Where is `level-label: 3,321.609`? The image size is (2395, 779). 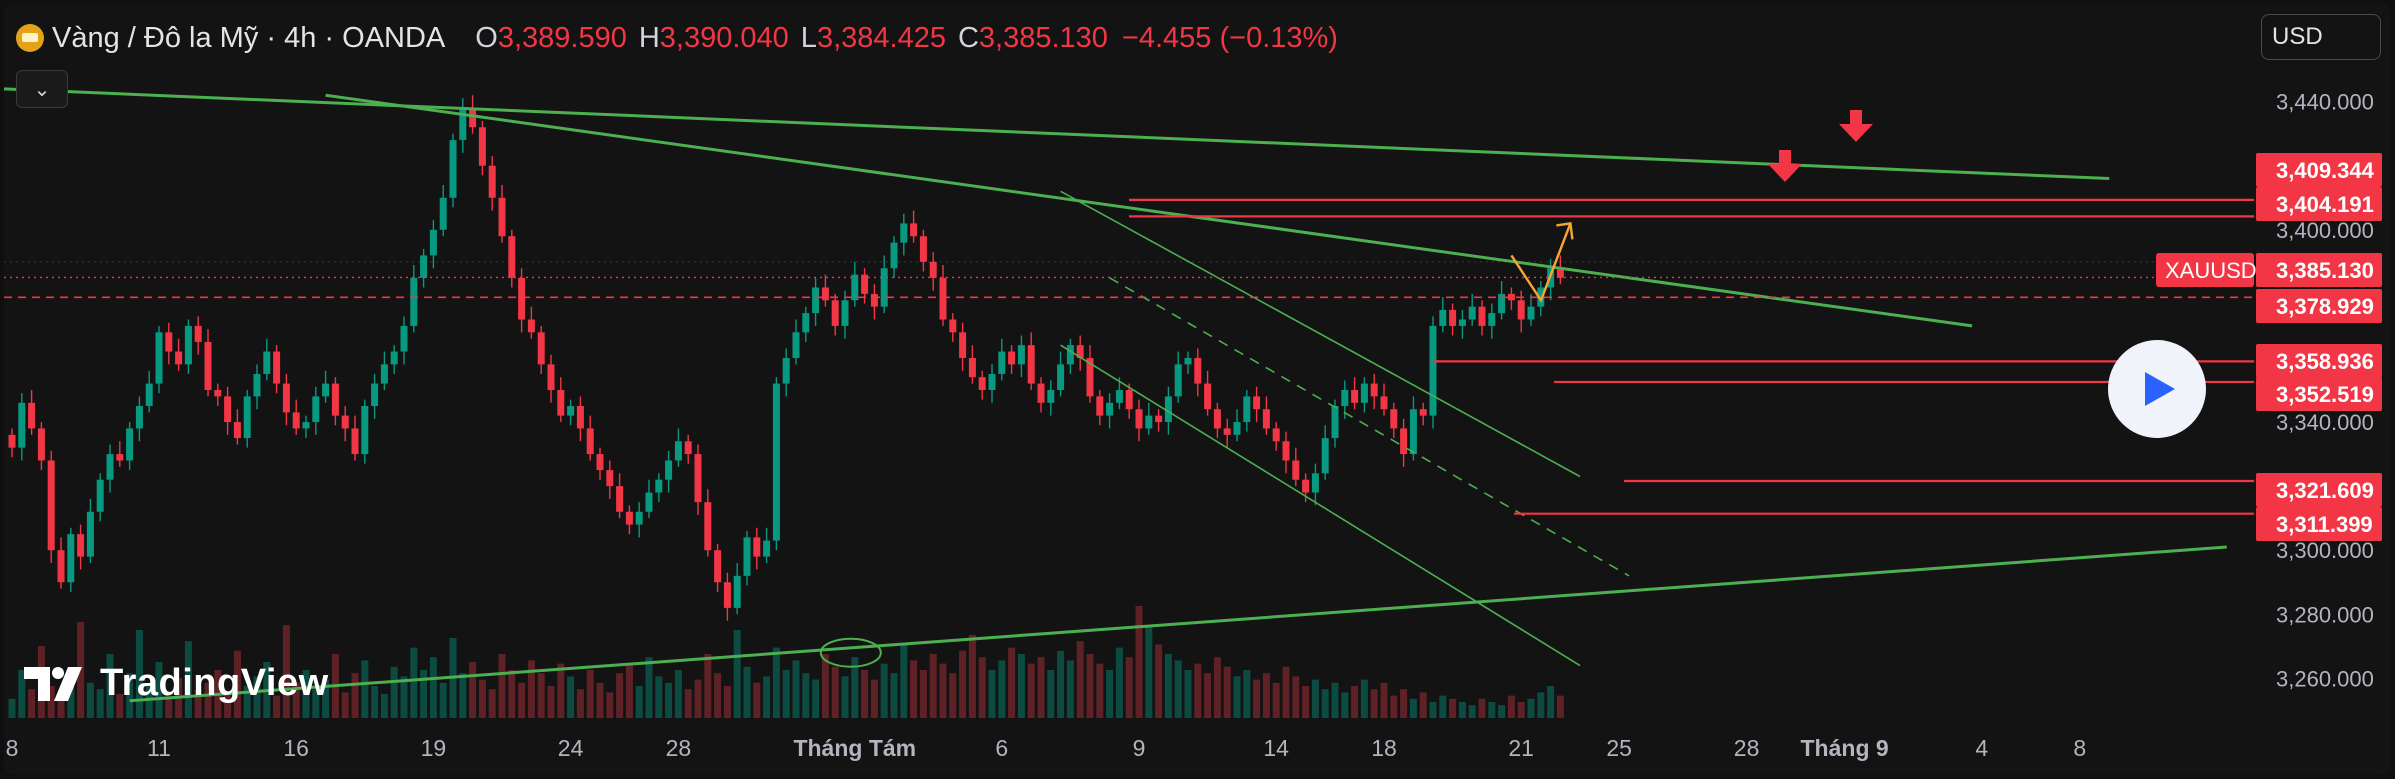
level-label: 3,321.609 is located at coordinates (2325, 490).